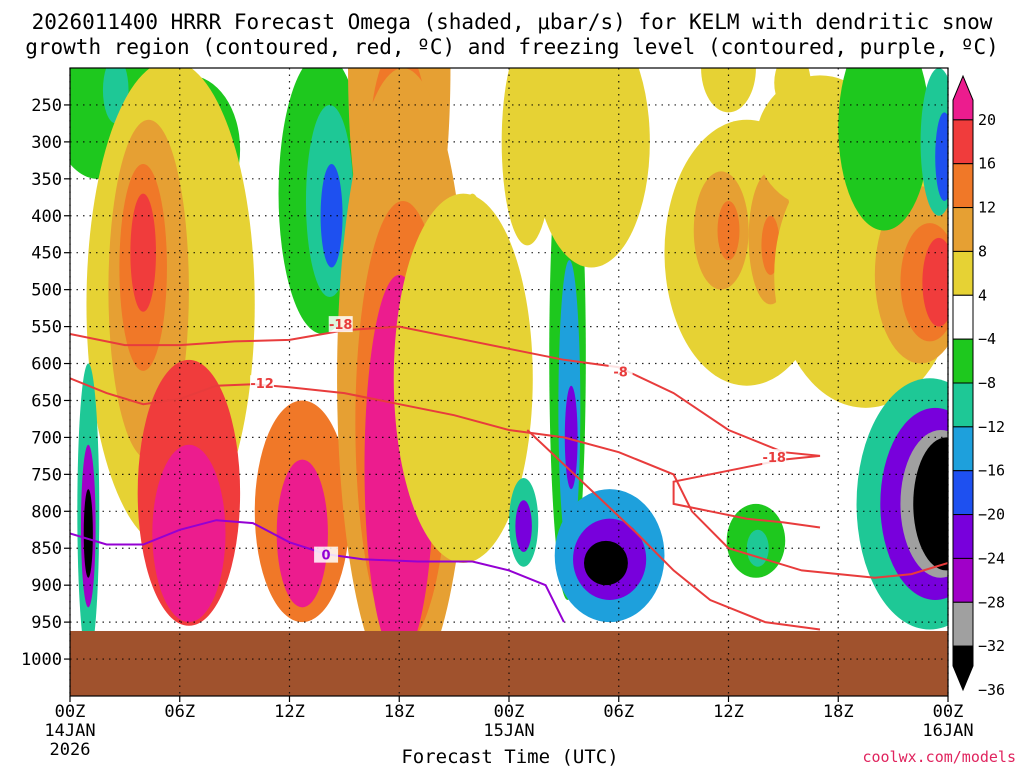 The width and height of the screenshot is (1024, 768). I want to click on colorbar-label-9: −20, so click(991, 515).